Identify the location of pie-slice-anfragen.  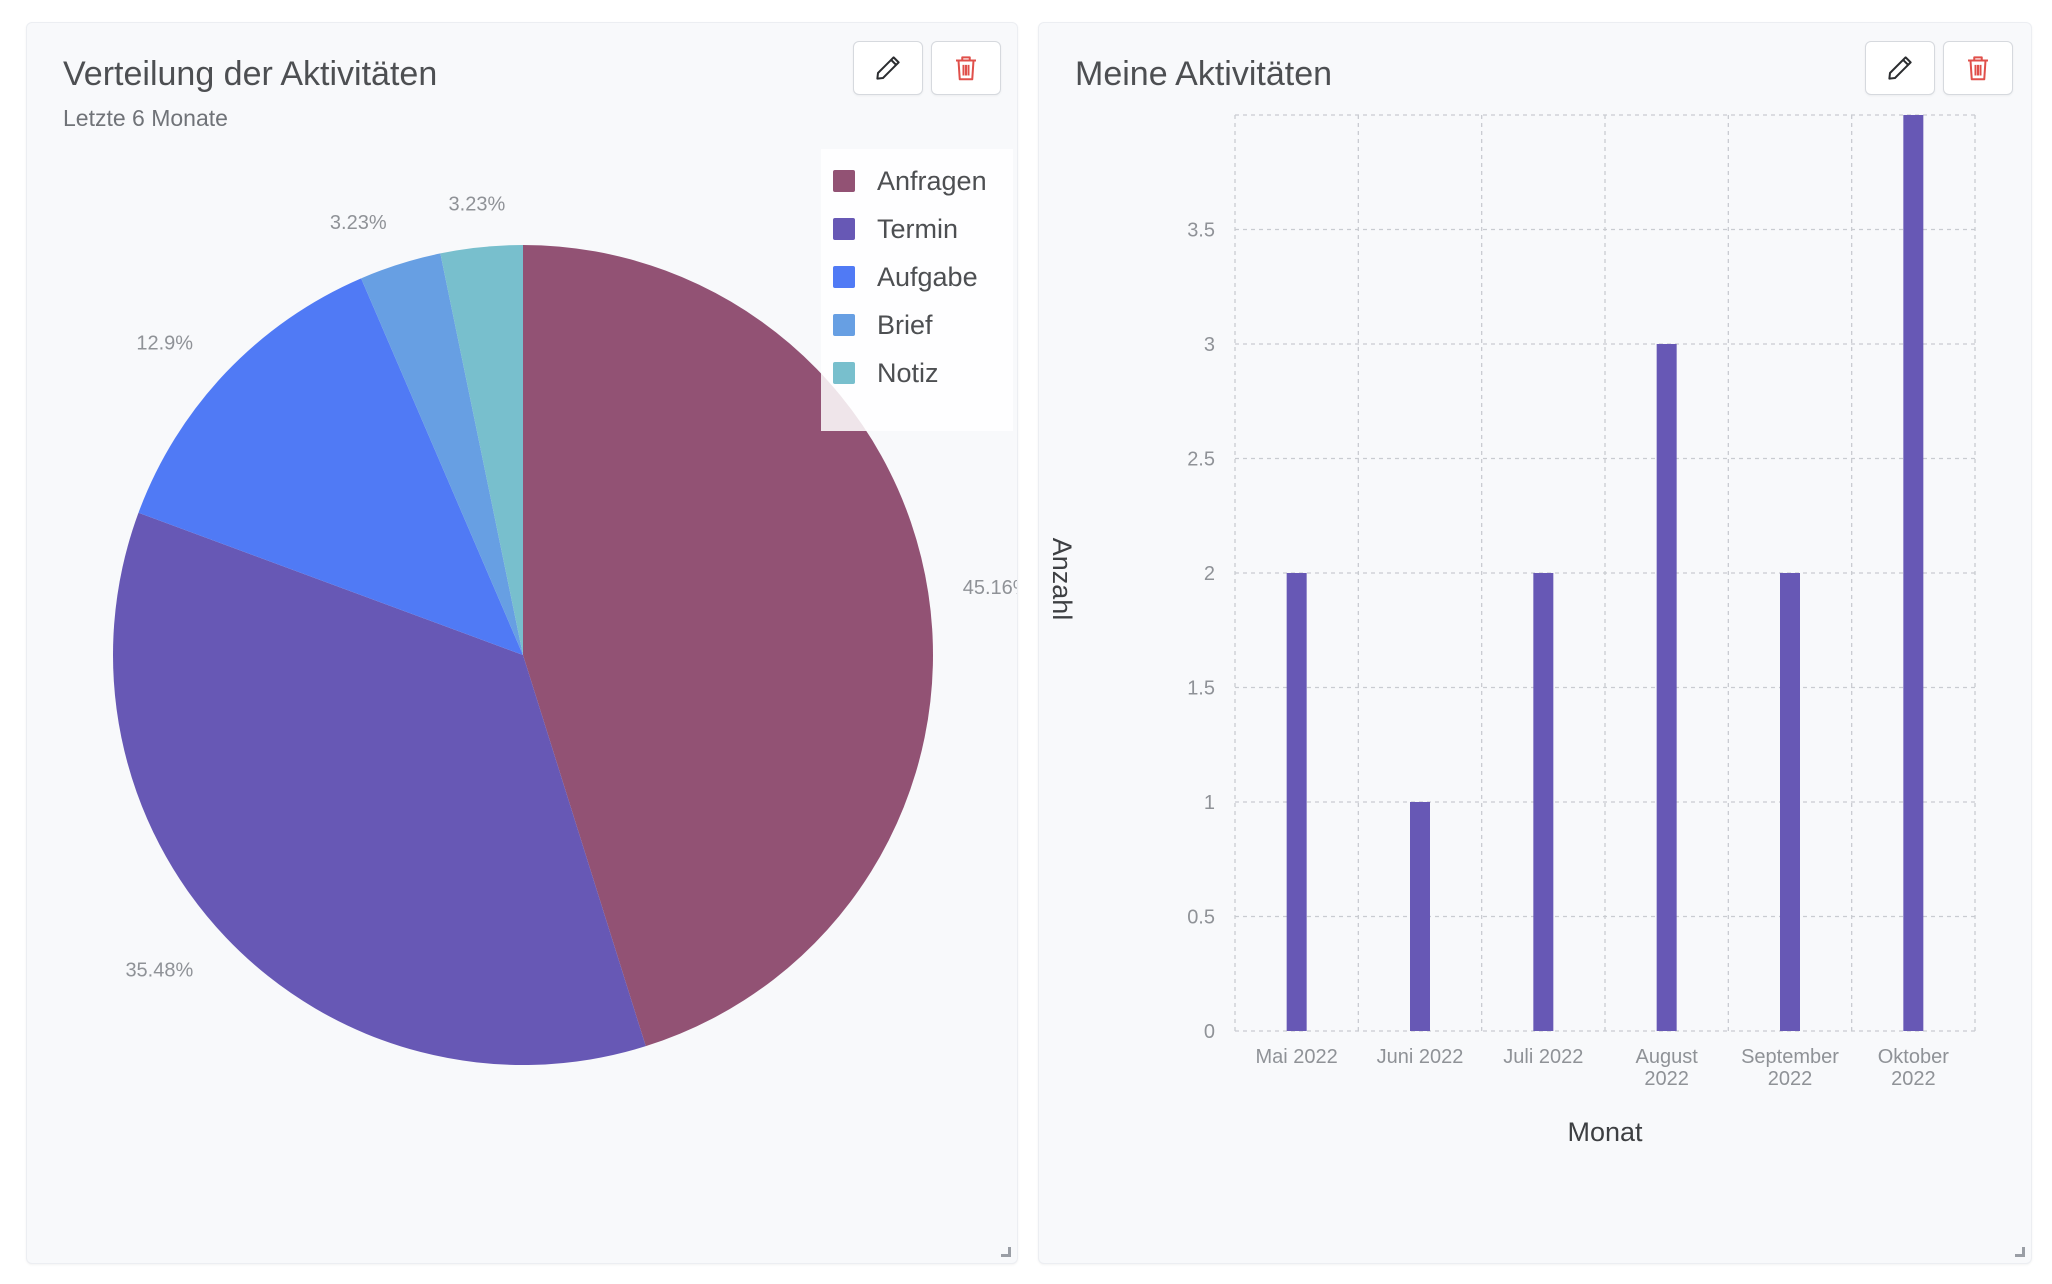
(728, 646).